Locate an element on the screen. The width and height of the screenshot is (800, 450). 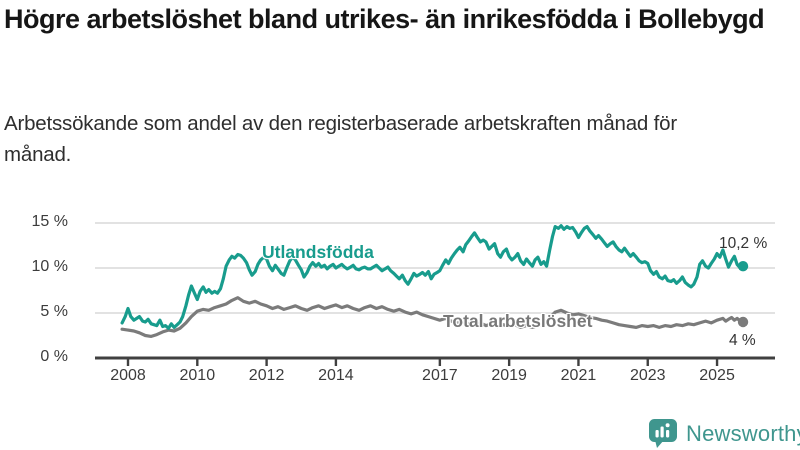
brand-name: Newsworthy is located at coordinates (743, 433).